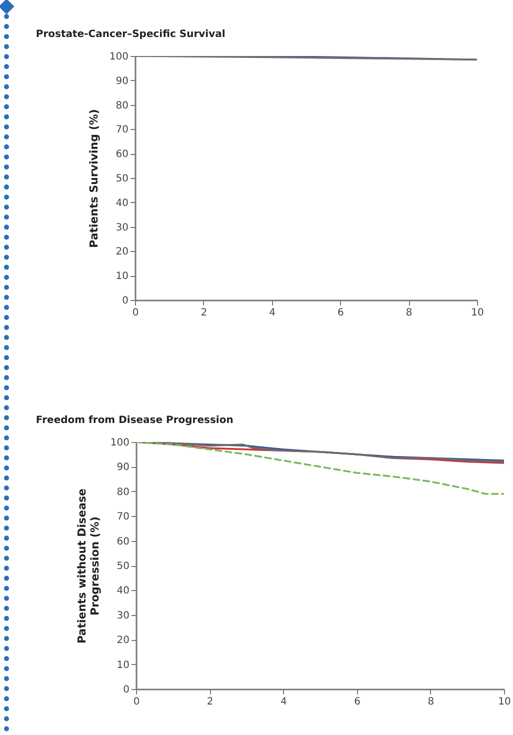  I want to click on y-axis-title: Patients Surviving (%), so click(93, 178).